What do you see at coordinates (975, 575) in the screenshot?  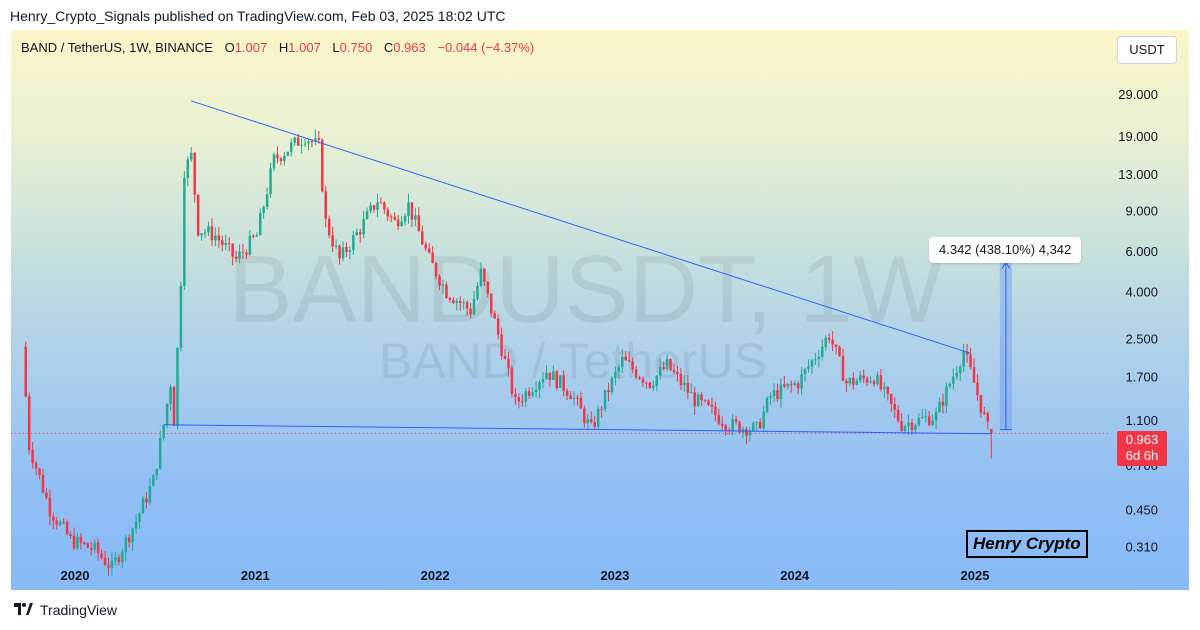 I see `x-tick-label: 2025` at bounding box center [975, 575].